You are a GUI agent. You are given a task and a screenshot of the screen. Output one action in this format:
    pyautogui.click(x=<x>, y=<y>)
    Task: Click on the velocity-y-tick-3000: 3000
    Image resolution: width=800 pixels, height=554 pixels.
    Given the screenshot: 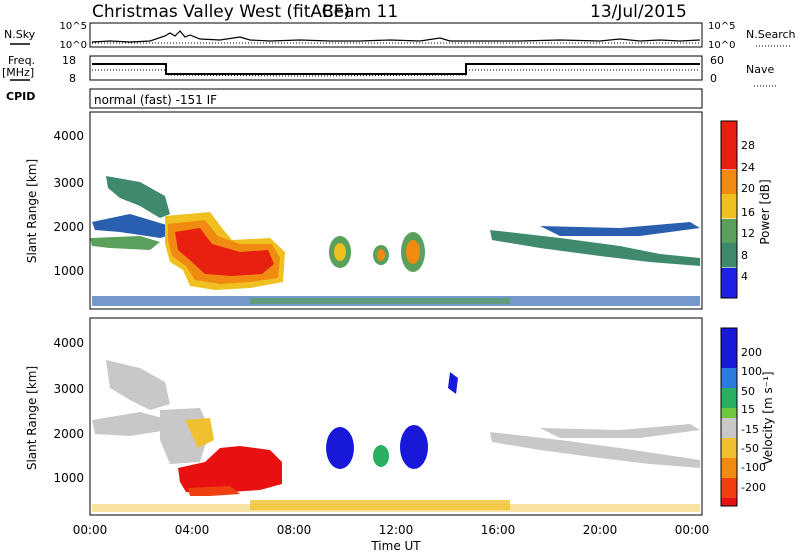 What is the action you would take?
    pyautogui.click(x=68, y=389)
    